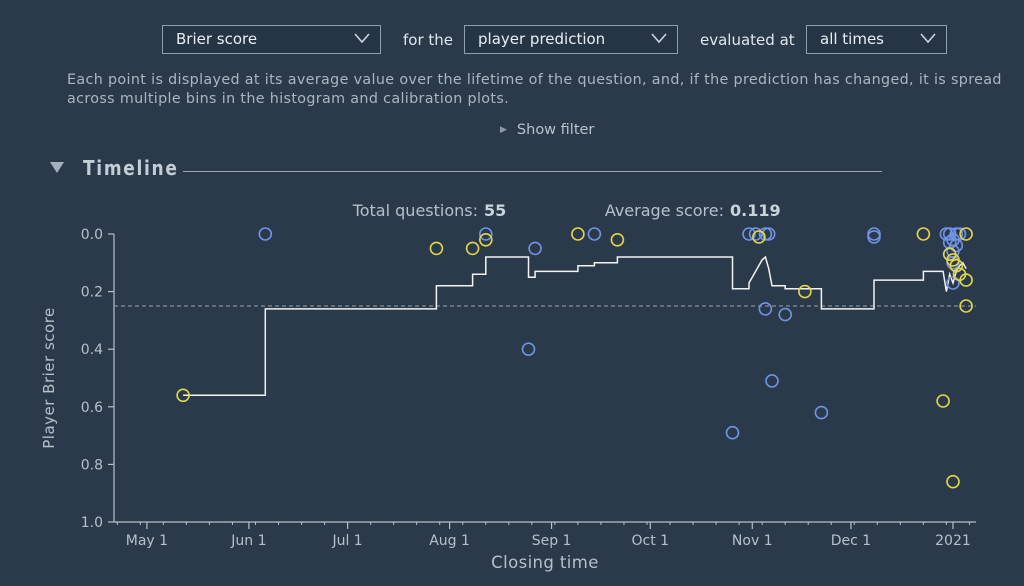 This screenshot has width=1024, height=586. I want to click on y-tick-label: 0.2, so click(92, 293).